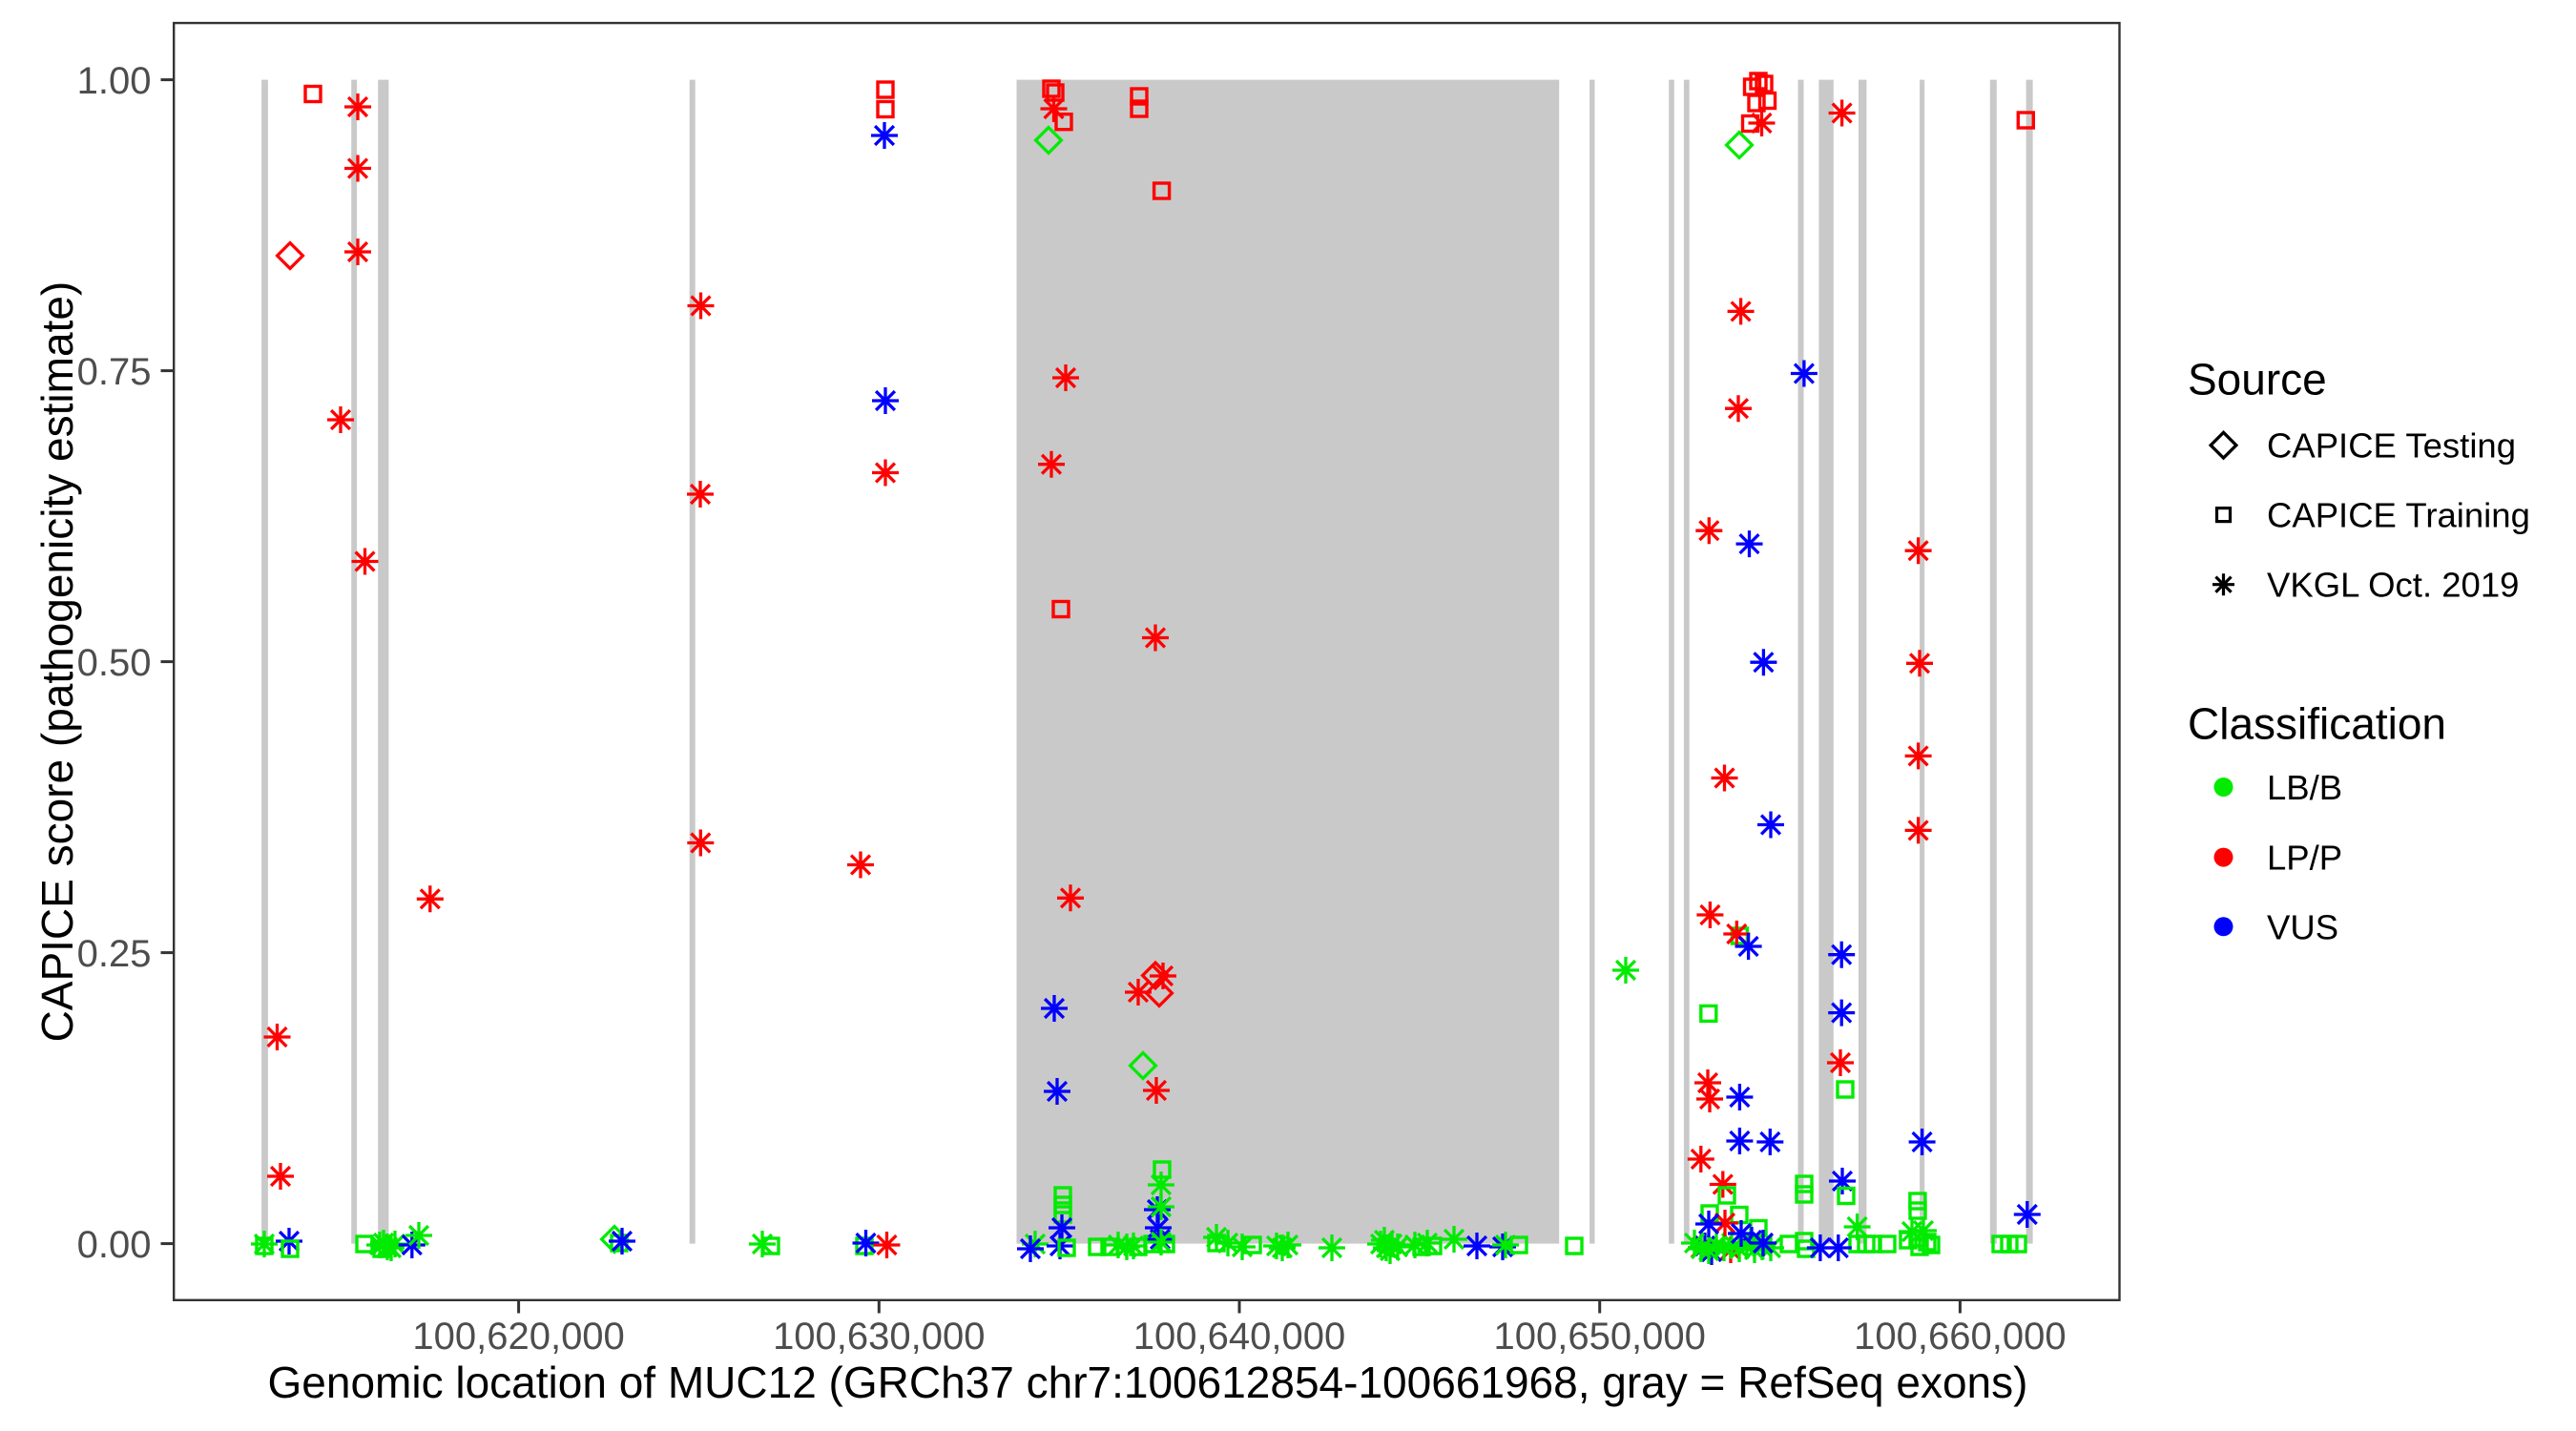 The height and width of the screenshot is (1431, 2576). Describe the element at coordinates (2393, 585) in the screenshot. I see `svg-text: VKGL Oct. 2019` at that location.